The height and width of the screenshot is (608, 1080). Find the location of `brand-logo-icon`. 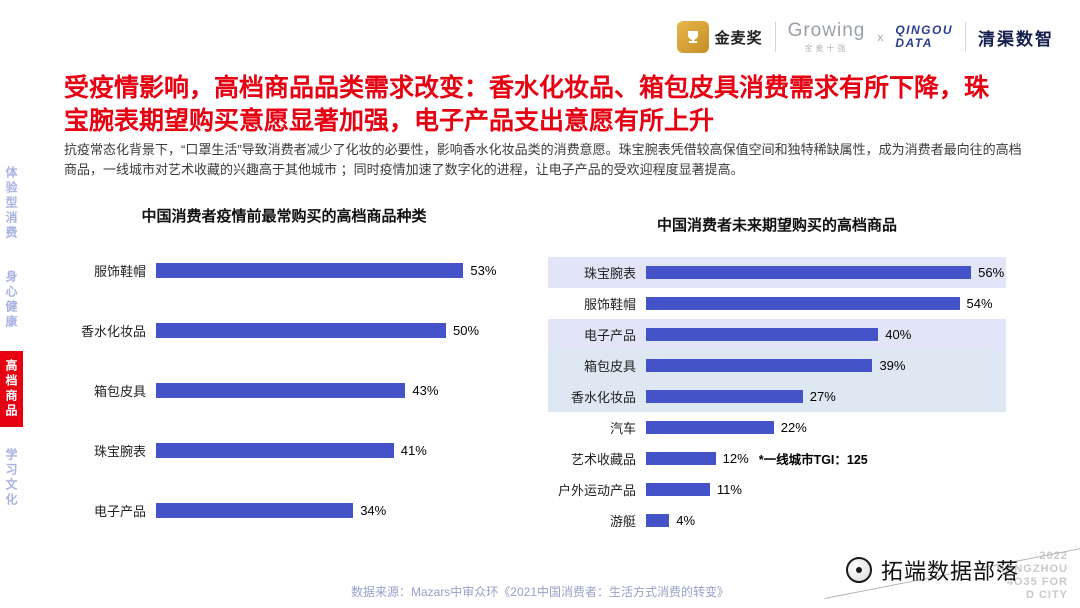

brand-logo-icon is located at coordinates (859, 570).